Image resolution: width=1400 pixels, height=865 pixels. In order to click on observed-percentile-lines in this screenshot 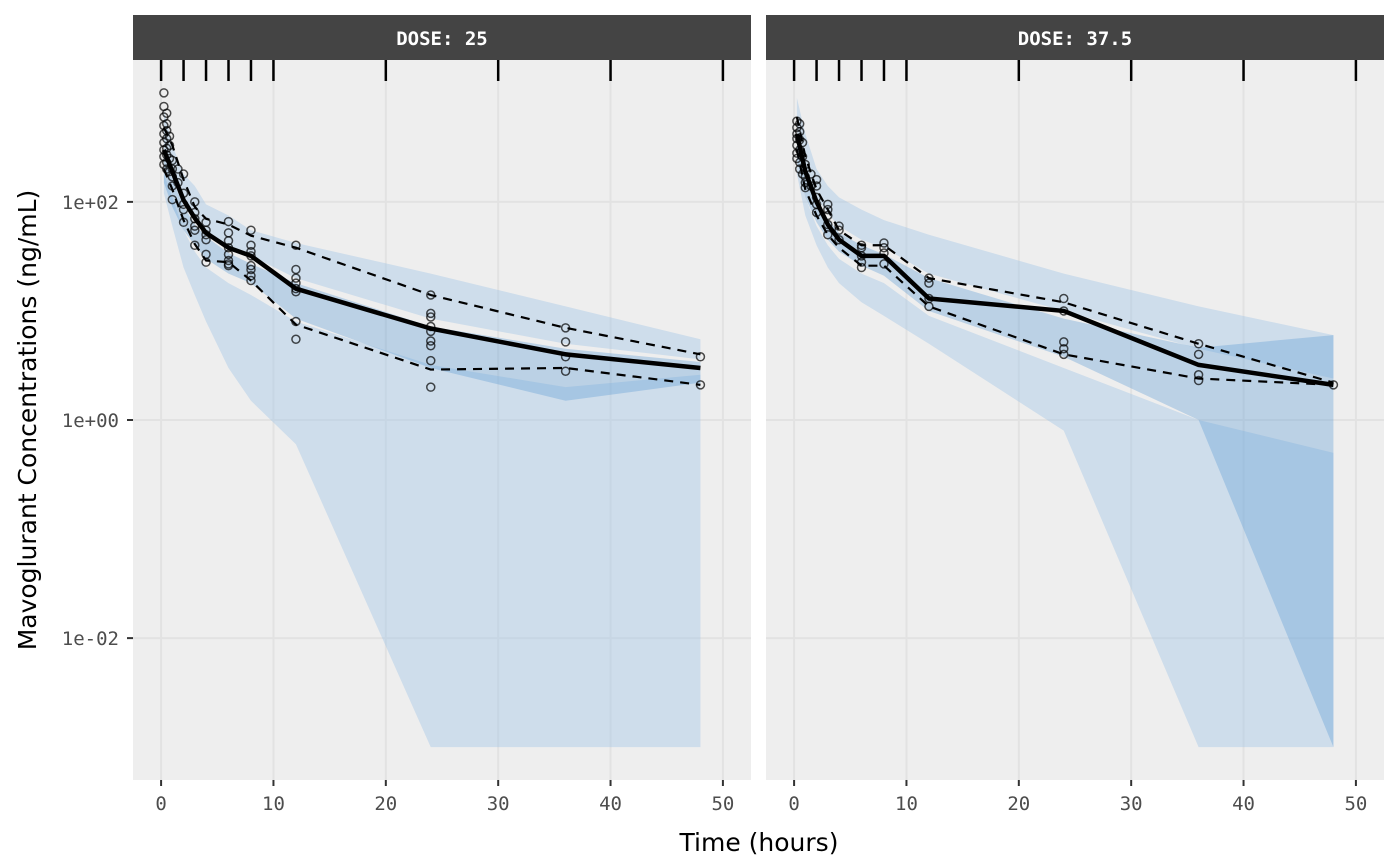, I will do `click(1064, 252)`.